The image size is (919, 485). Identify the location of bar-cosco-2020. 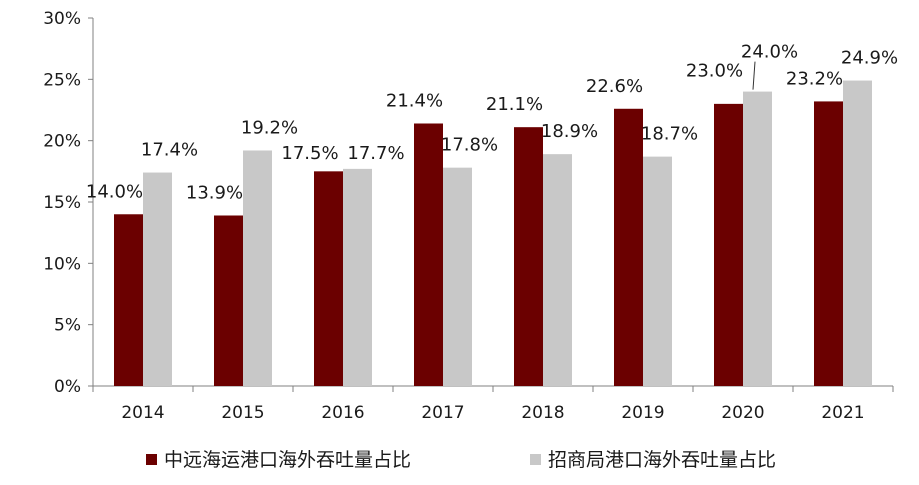
(728, 244).